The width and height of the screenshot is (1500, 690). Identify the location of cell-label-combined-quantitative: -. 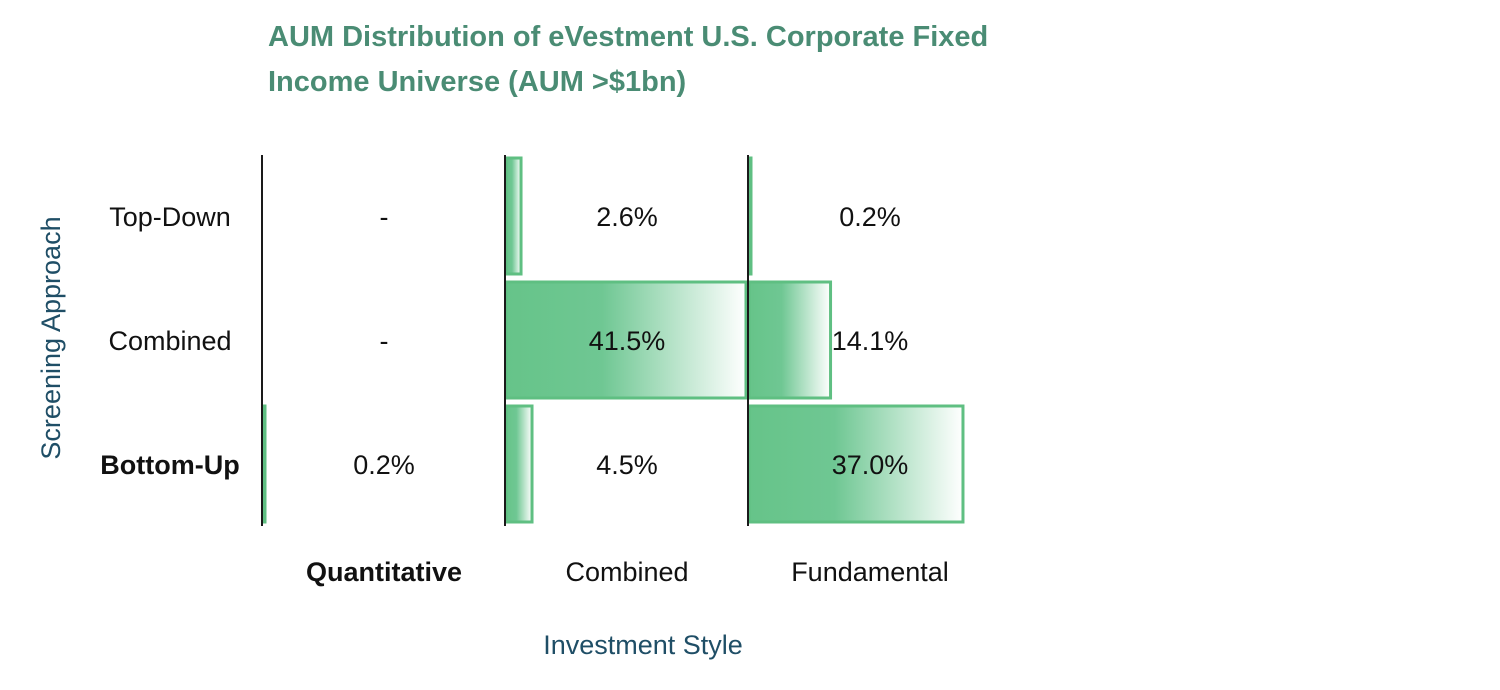
(384, 341).